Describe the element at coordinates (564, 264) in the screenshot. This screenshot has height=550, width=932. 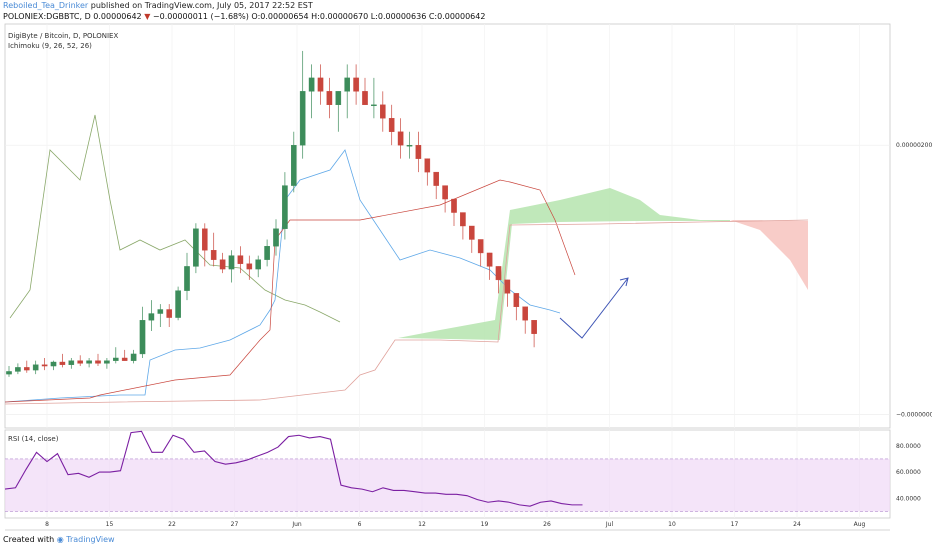
I see `cloud-bull` at that location.